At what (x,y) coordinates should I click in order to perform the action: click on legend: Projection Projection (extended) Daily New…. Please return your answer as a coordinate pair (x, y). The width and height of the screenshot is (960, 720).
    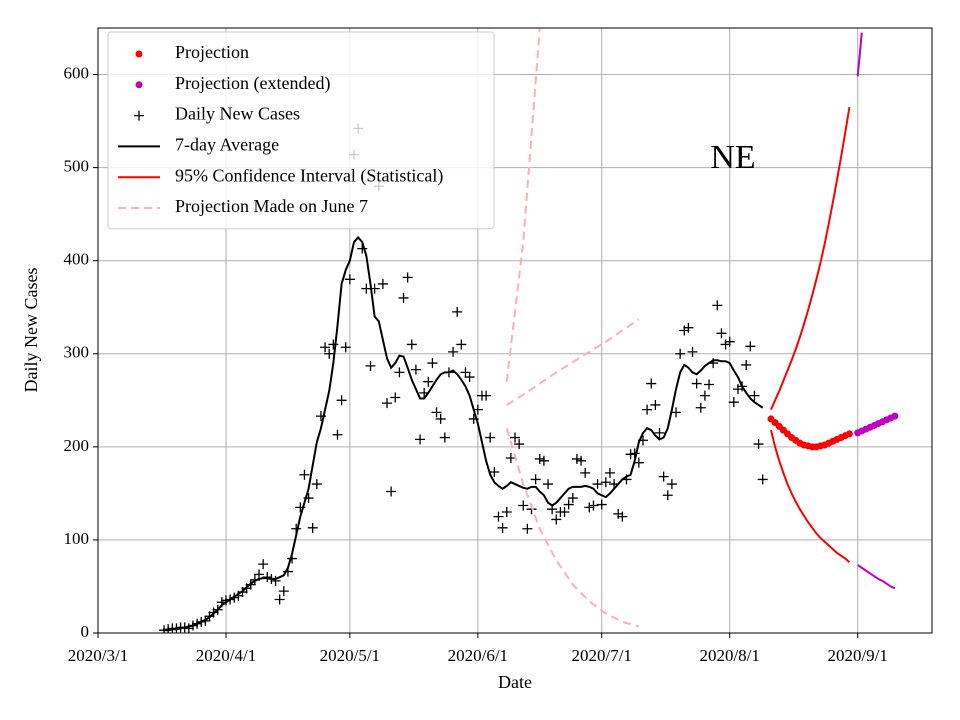
    Looking at the image, I should click on (301, 130).